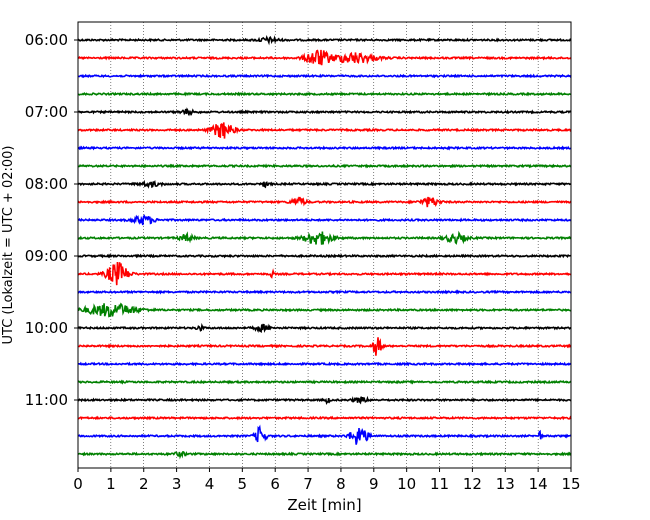  I want to click on x-tick-label: 10, so click(406, 484).